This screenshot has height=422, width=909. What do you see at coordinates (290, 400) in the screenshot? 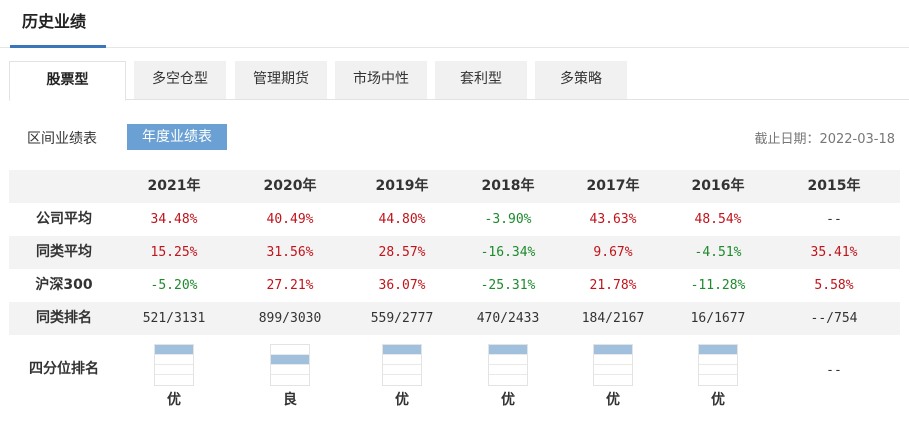
I see `quartile-grade: 良` at bounding box center [290, 400].